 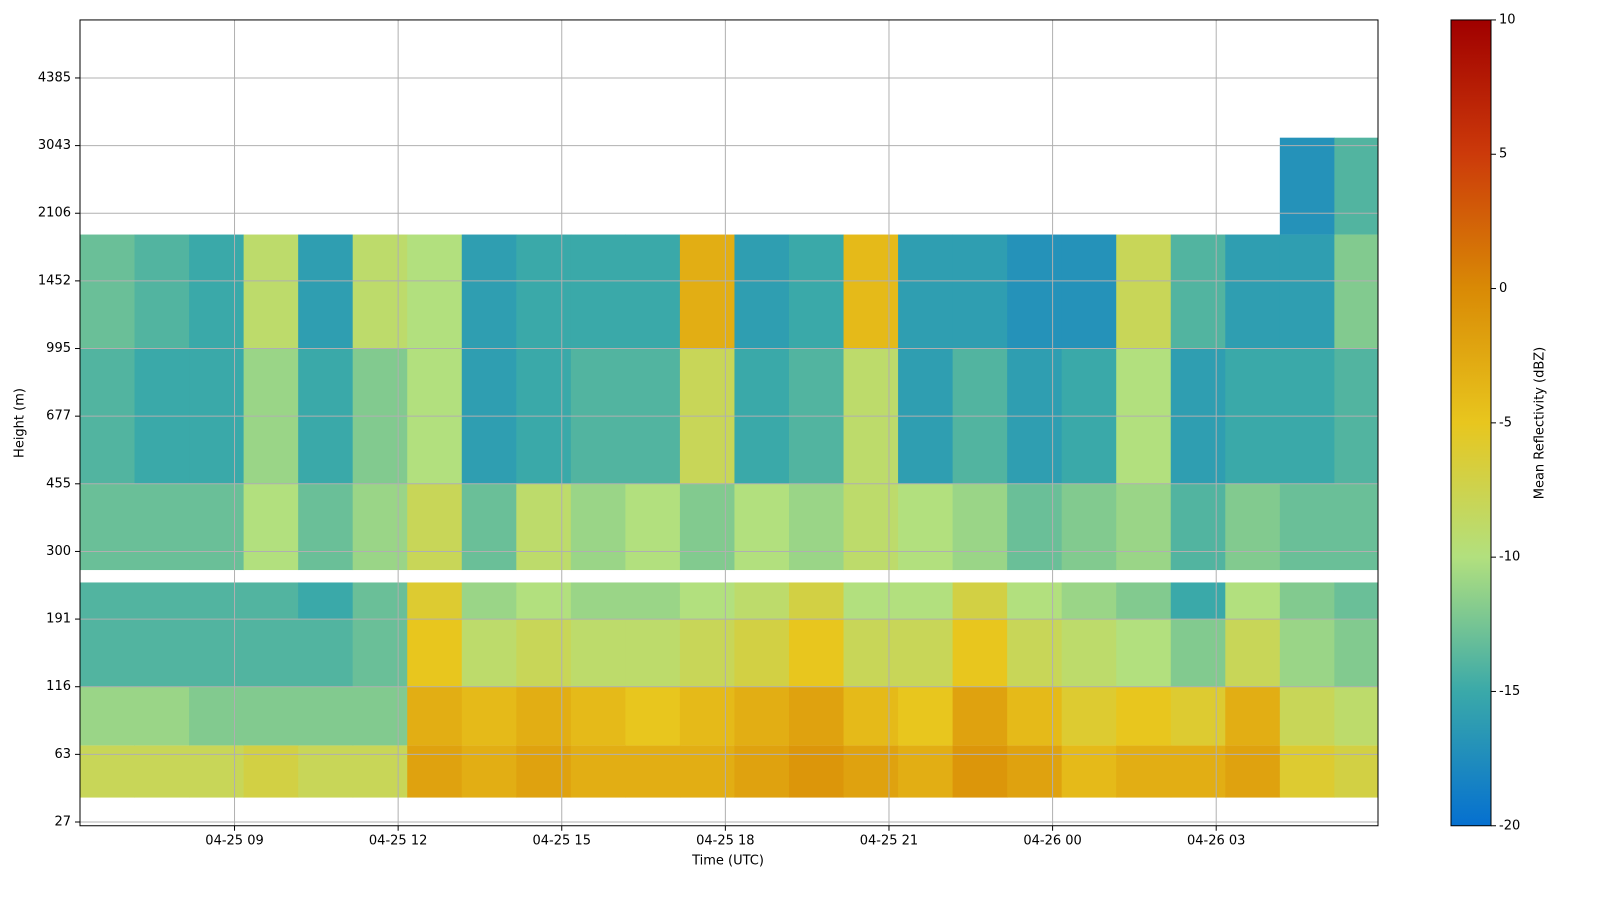 What do you see at coordinates (1216, 840) in the screenshot?
I see `x-tick-label: 04-26 03` at bounding box center [1216, 840].